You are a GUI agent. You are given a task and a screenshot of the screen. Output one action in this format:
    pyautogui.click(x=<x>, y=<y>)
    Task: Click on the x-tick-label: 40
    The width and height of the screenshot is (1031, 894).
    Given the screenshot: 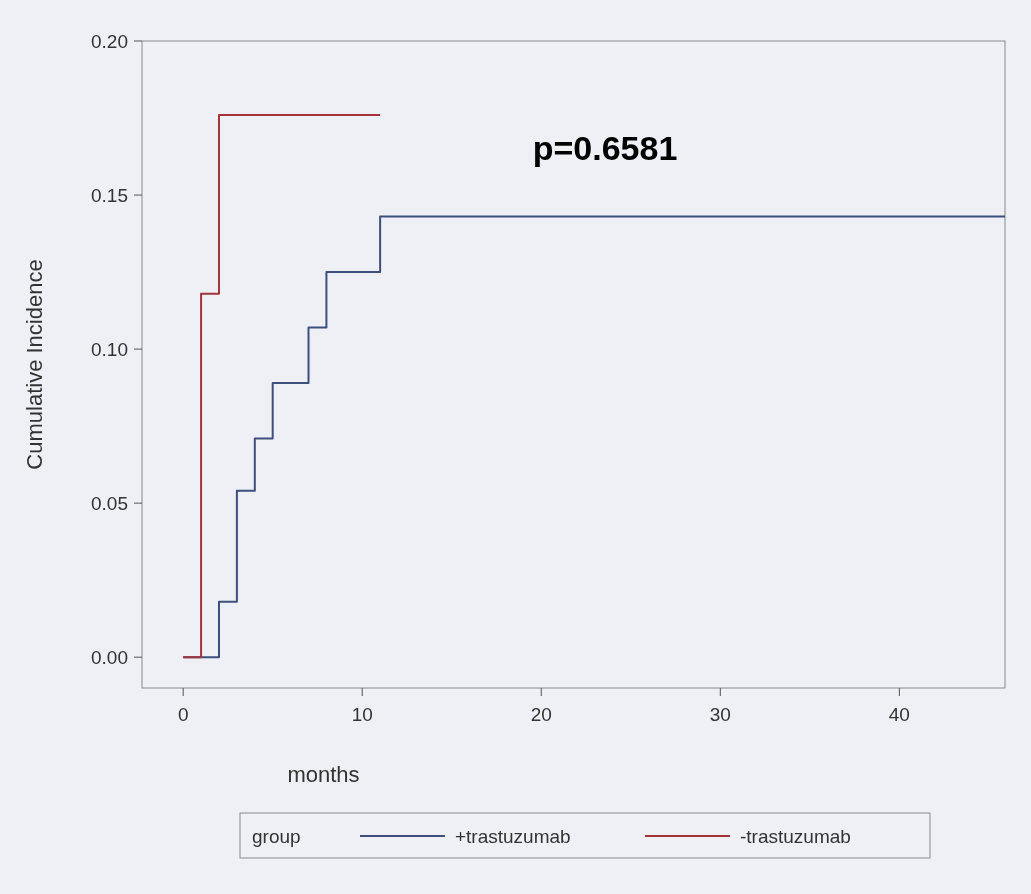 What is the action you would take?
    pyautogui.click(x=899, y=714)
    